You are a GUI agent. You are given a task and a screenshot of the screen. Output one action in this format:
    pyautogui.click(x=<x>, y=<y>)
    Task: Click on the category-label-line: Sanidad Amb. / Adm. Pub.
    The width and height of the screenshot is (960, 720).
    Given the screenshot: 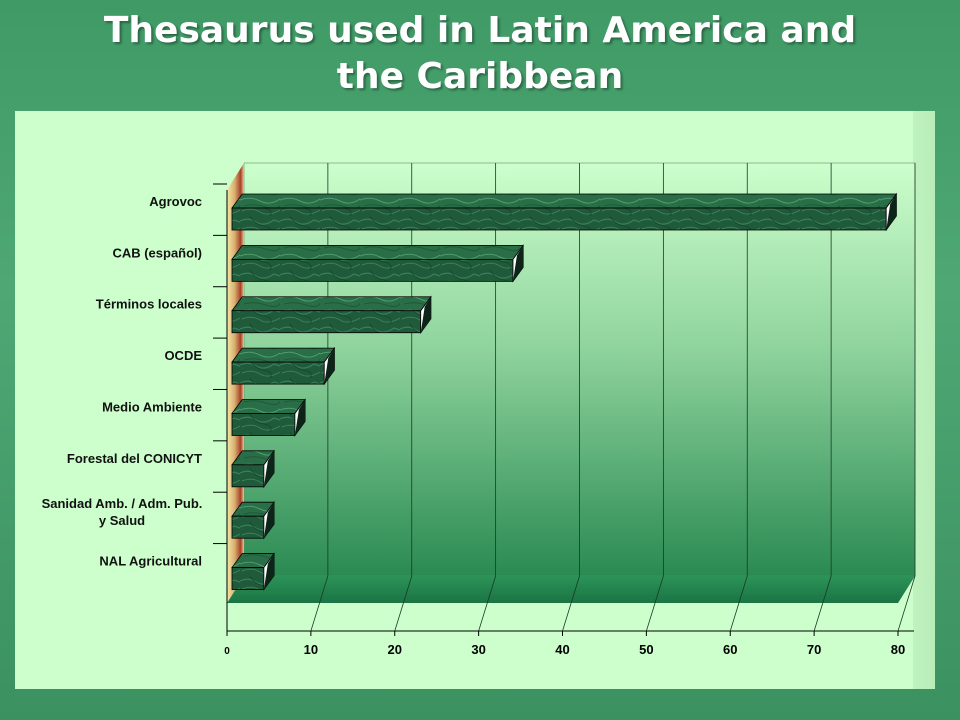 What is the action you would take?
    pyautogui.click(x=122, y=503)
    